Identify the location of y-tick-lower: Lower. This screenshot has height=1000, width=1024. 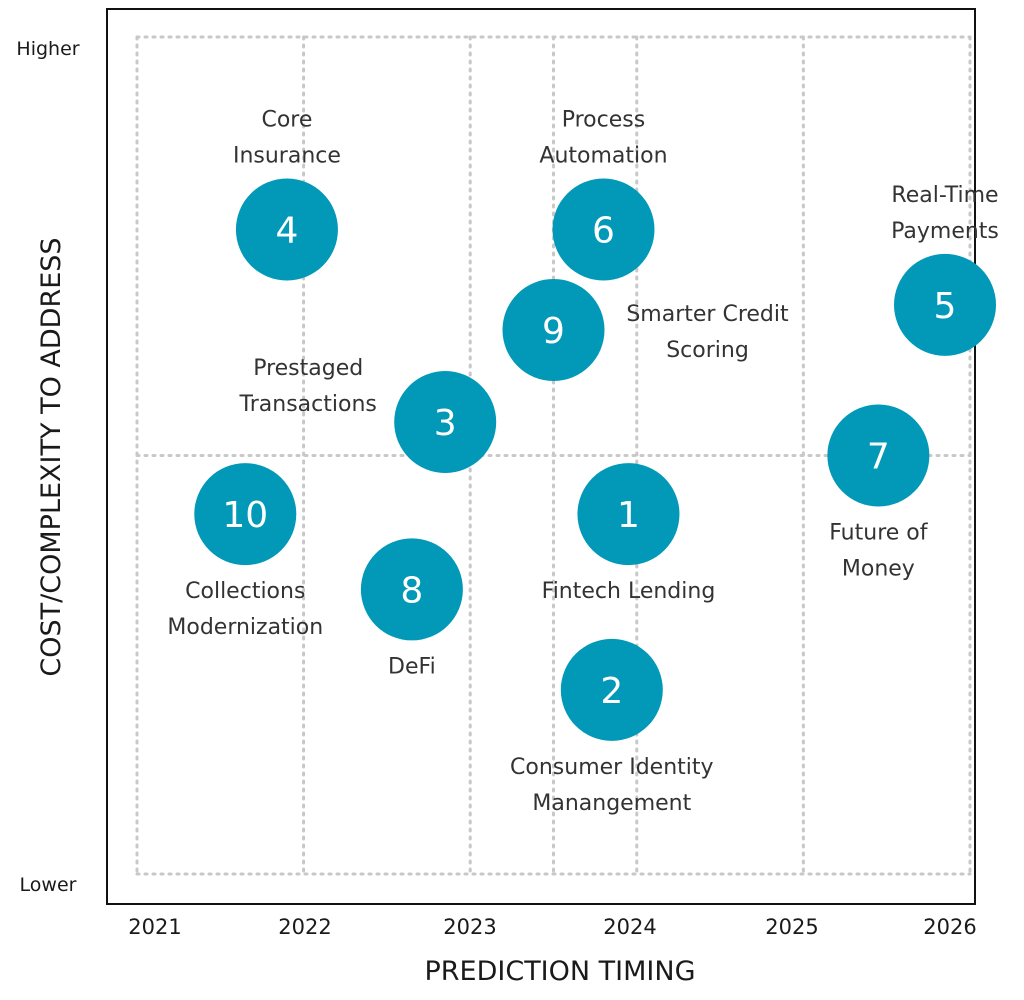
(48, 885).